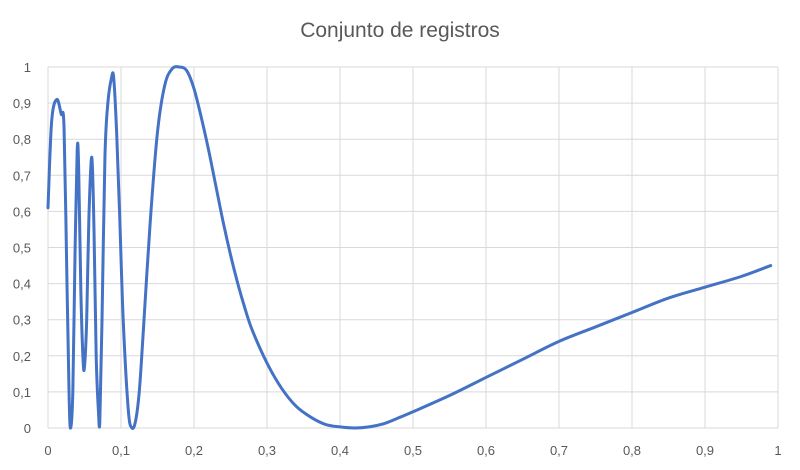 This screenshot has width=800, height=470. Describe the element at coordinates (22, 211) in the screenshot. I see `y-tick-label: 0,6` at that location.